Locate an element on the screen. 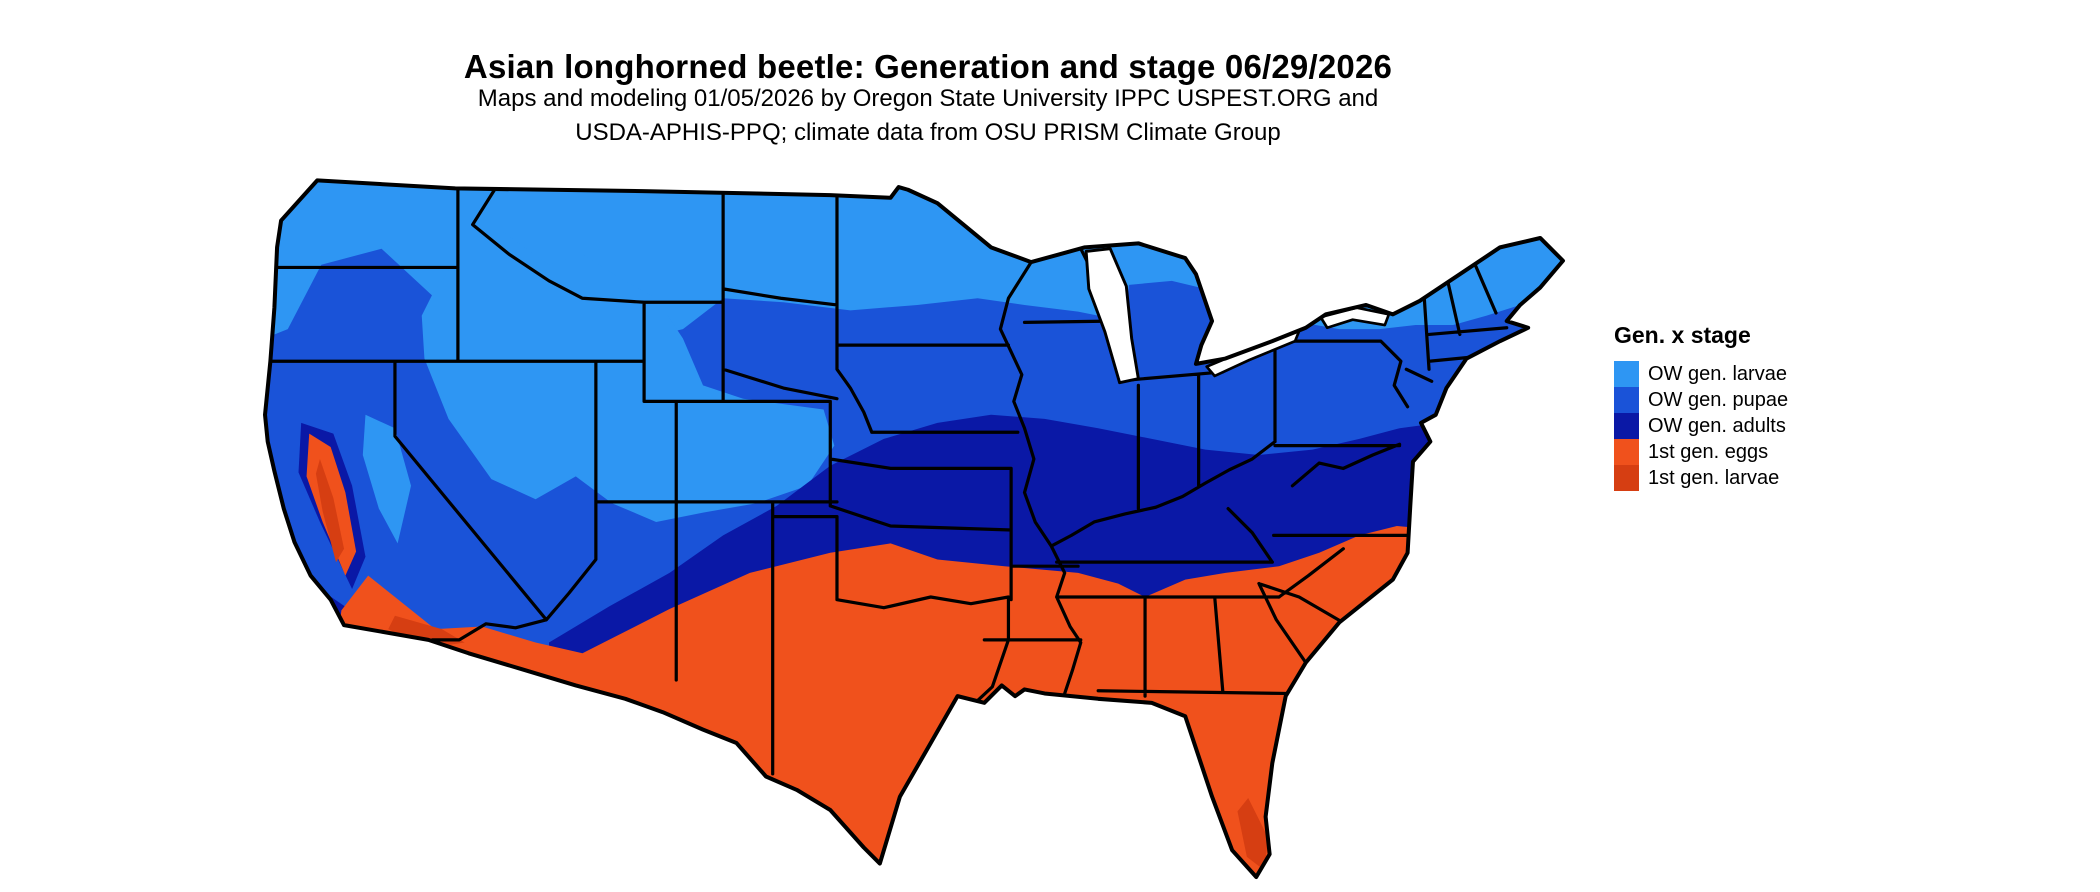  legend-item-ow-pupae: OW gen. pupae is located at coordinates (1764, 400).